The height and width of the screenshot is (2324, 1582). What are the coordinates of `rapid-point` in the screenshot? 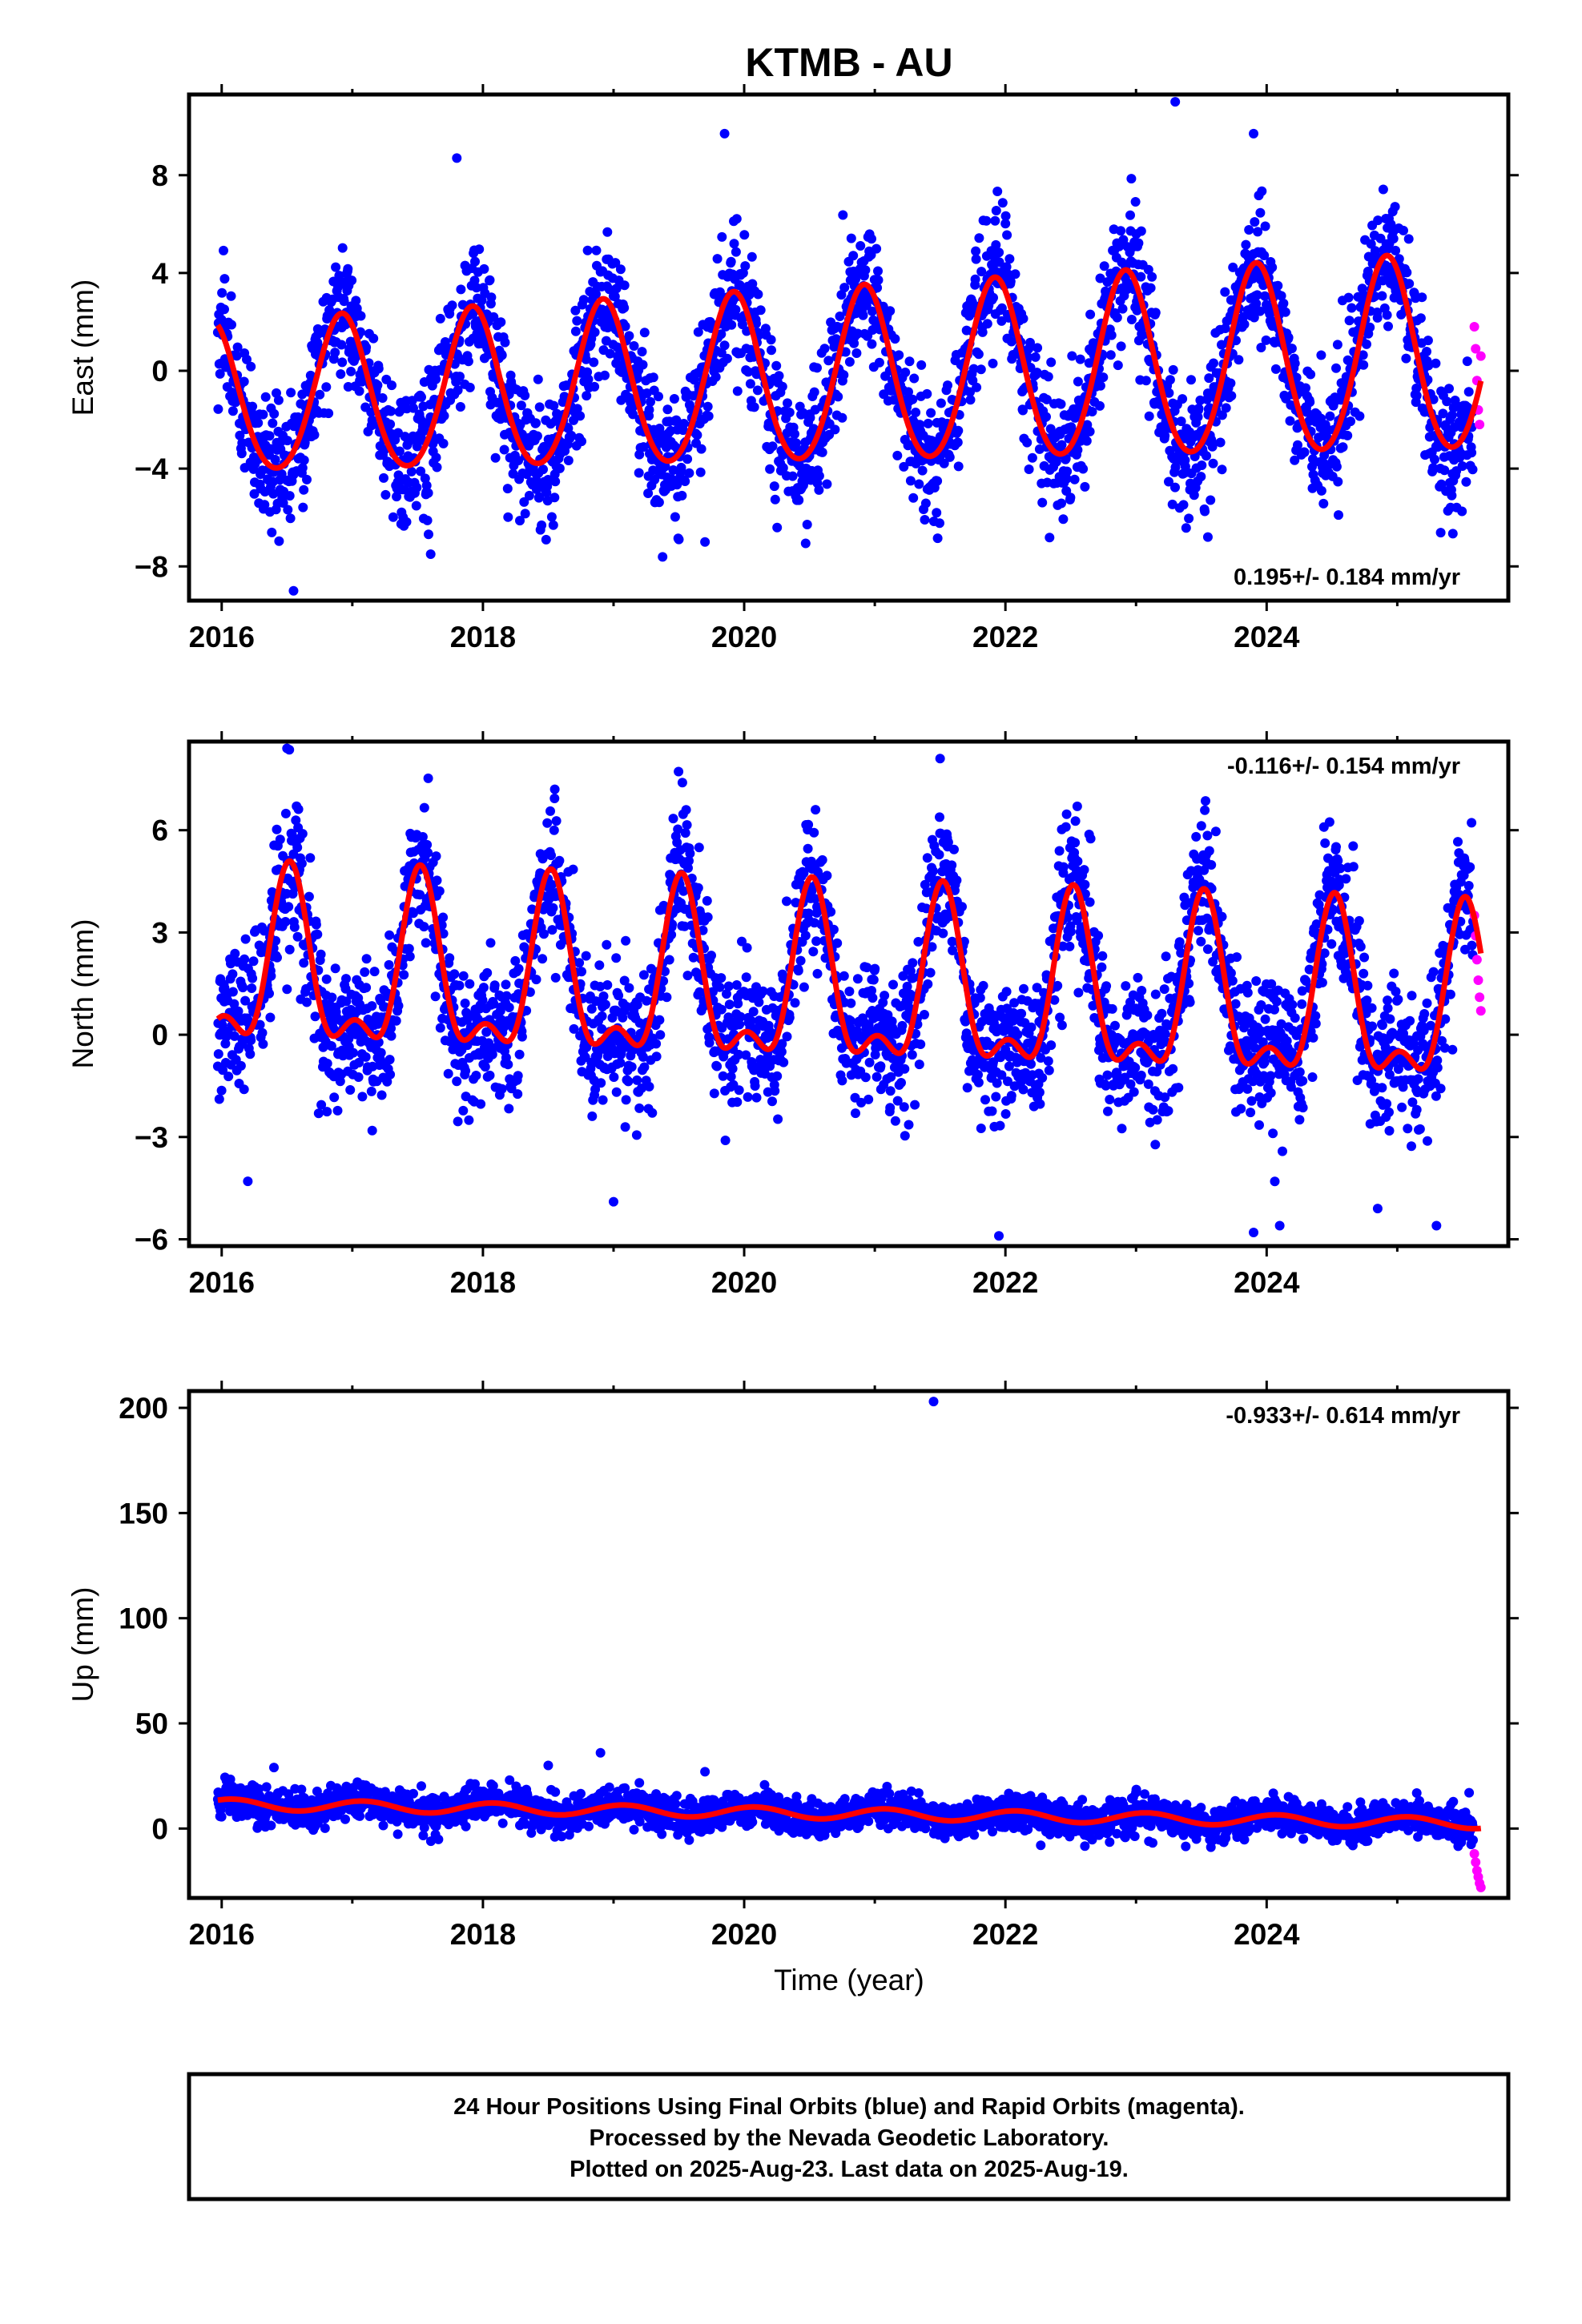 It's located at (1480, 356).